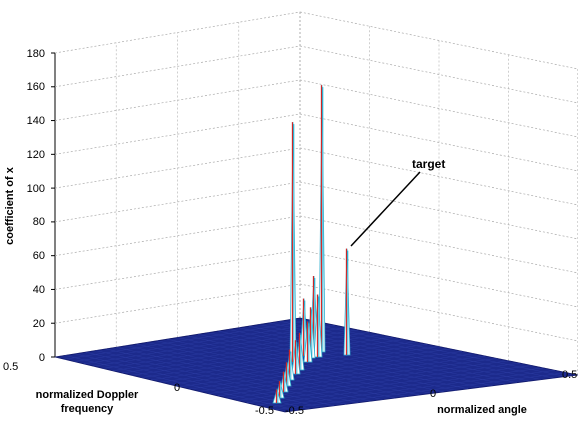  I want to click on y-axis-label: normalized angle, so click(482, 410).